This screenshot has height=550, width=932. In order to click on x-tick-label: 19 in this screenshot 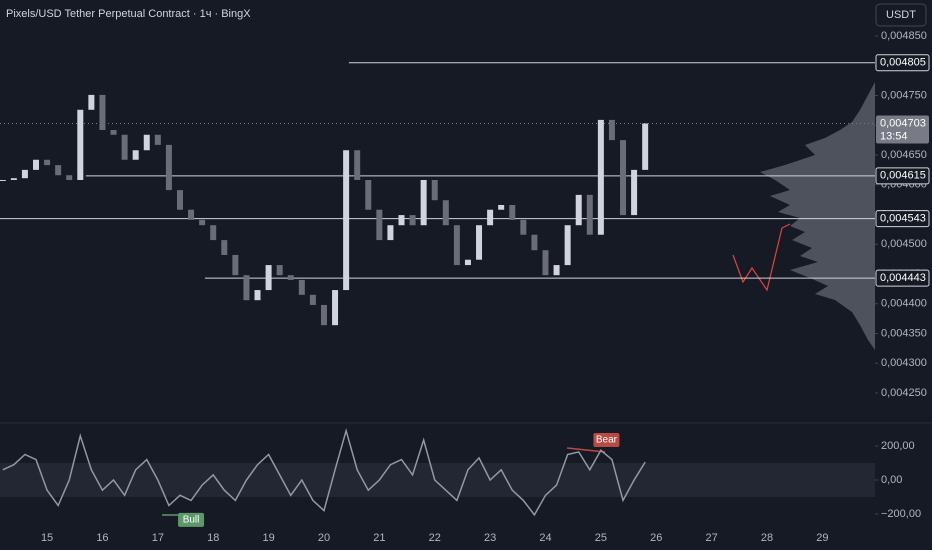, I will do `click(268, 538)`.